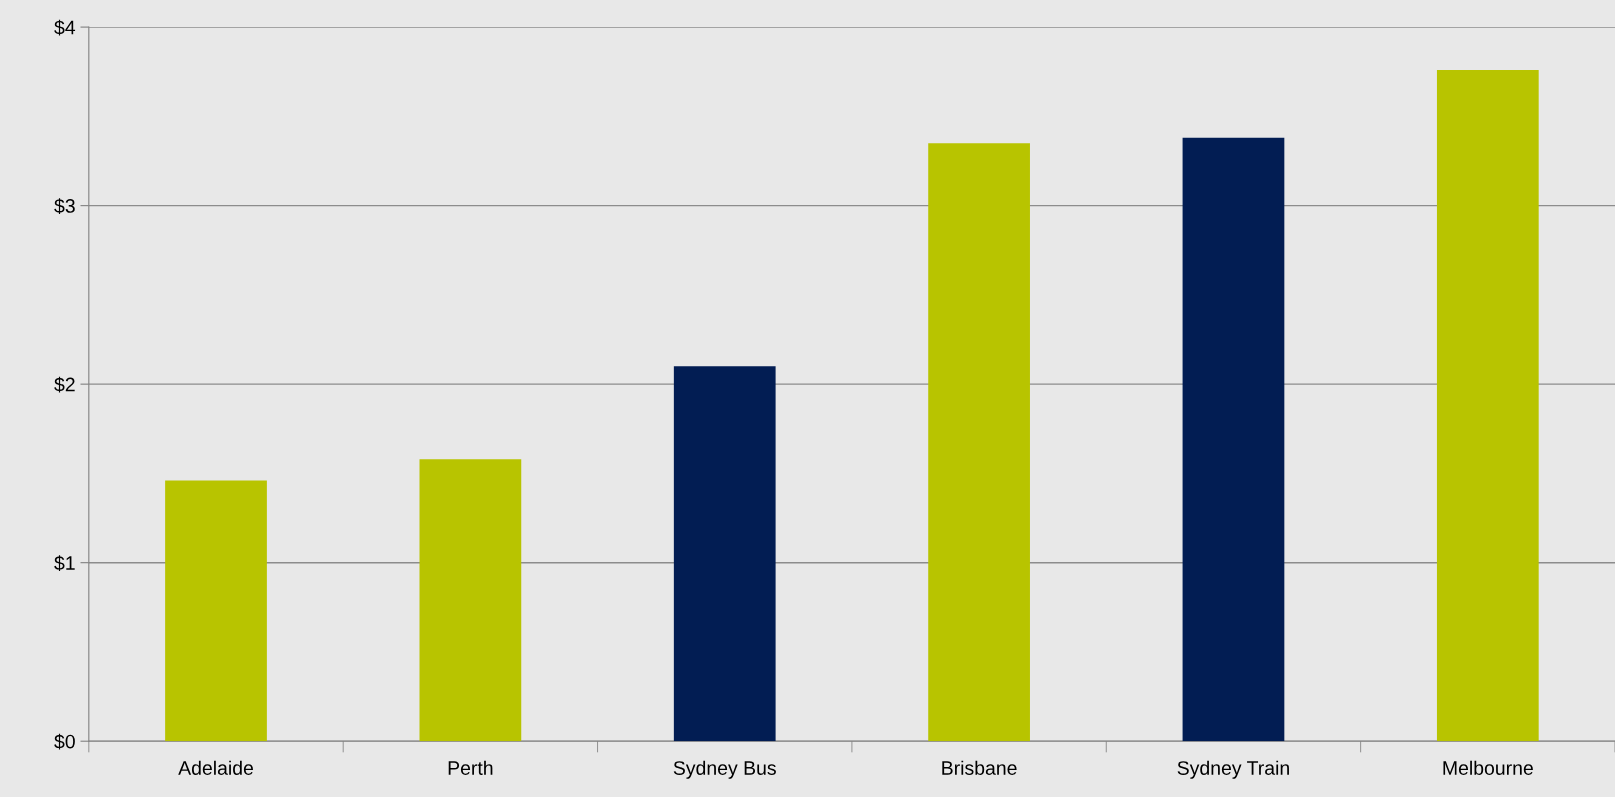  What do you see at coordinates (1233, 769) in the screenshot?
I see `x-tick-label: Sydney Train` at bounding box center [1233, 769].